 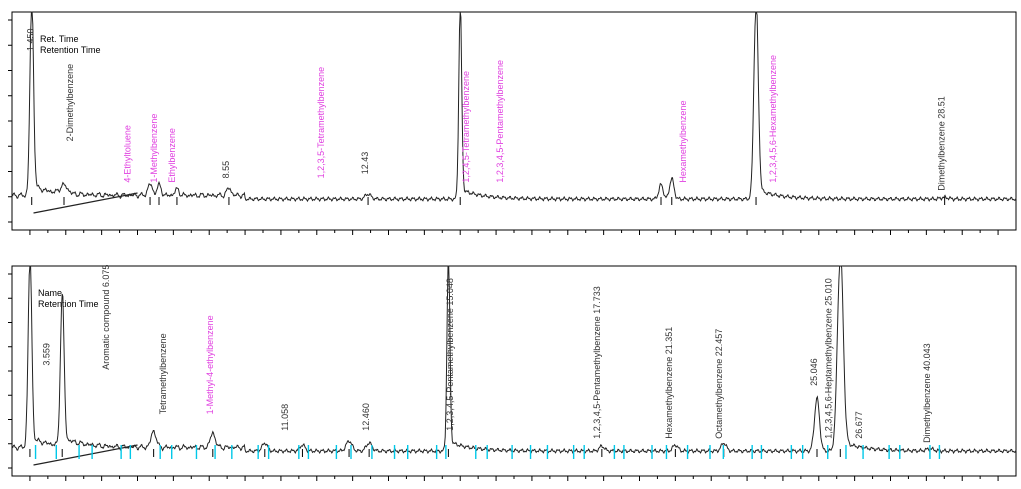 What do you see at coordinates (814, 372) in the screenshot?
I see `peak-label: 25.046` at bounding box center [814, 372].